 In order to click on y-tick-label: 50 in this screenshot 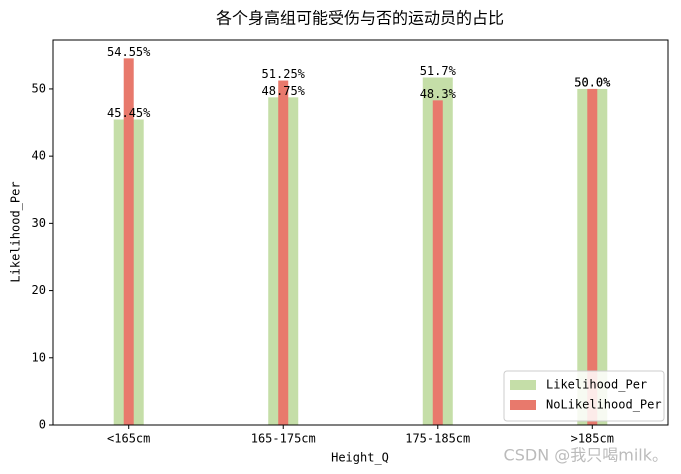, I will do `click(39, 88)`.